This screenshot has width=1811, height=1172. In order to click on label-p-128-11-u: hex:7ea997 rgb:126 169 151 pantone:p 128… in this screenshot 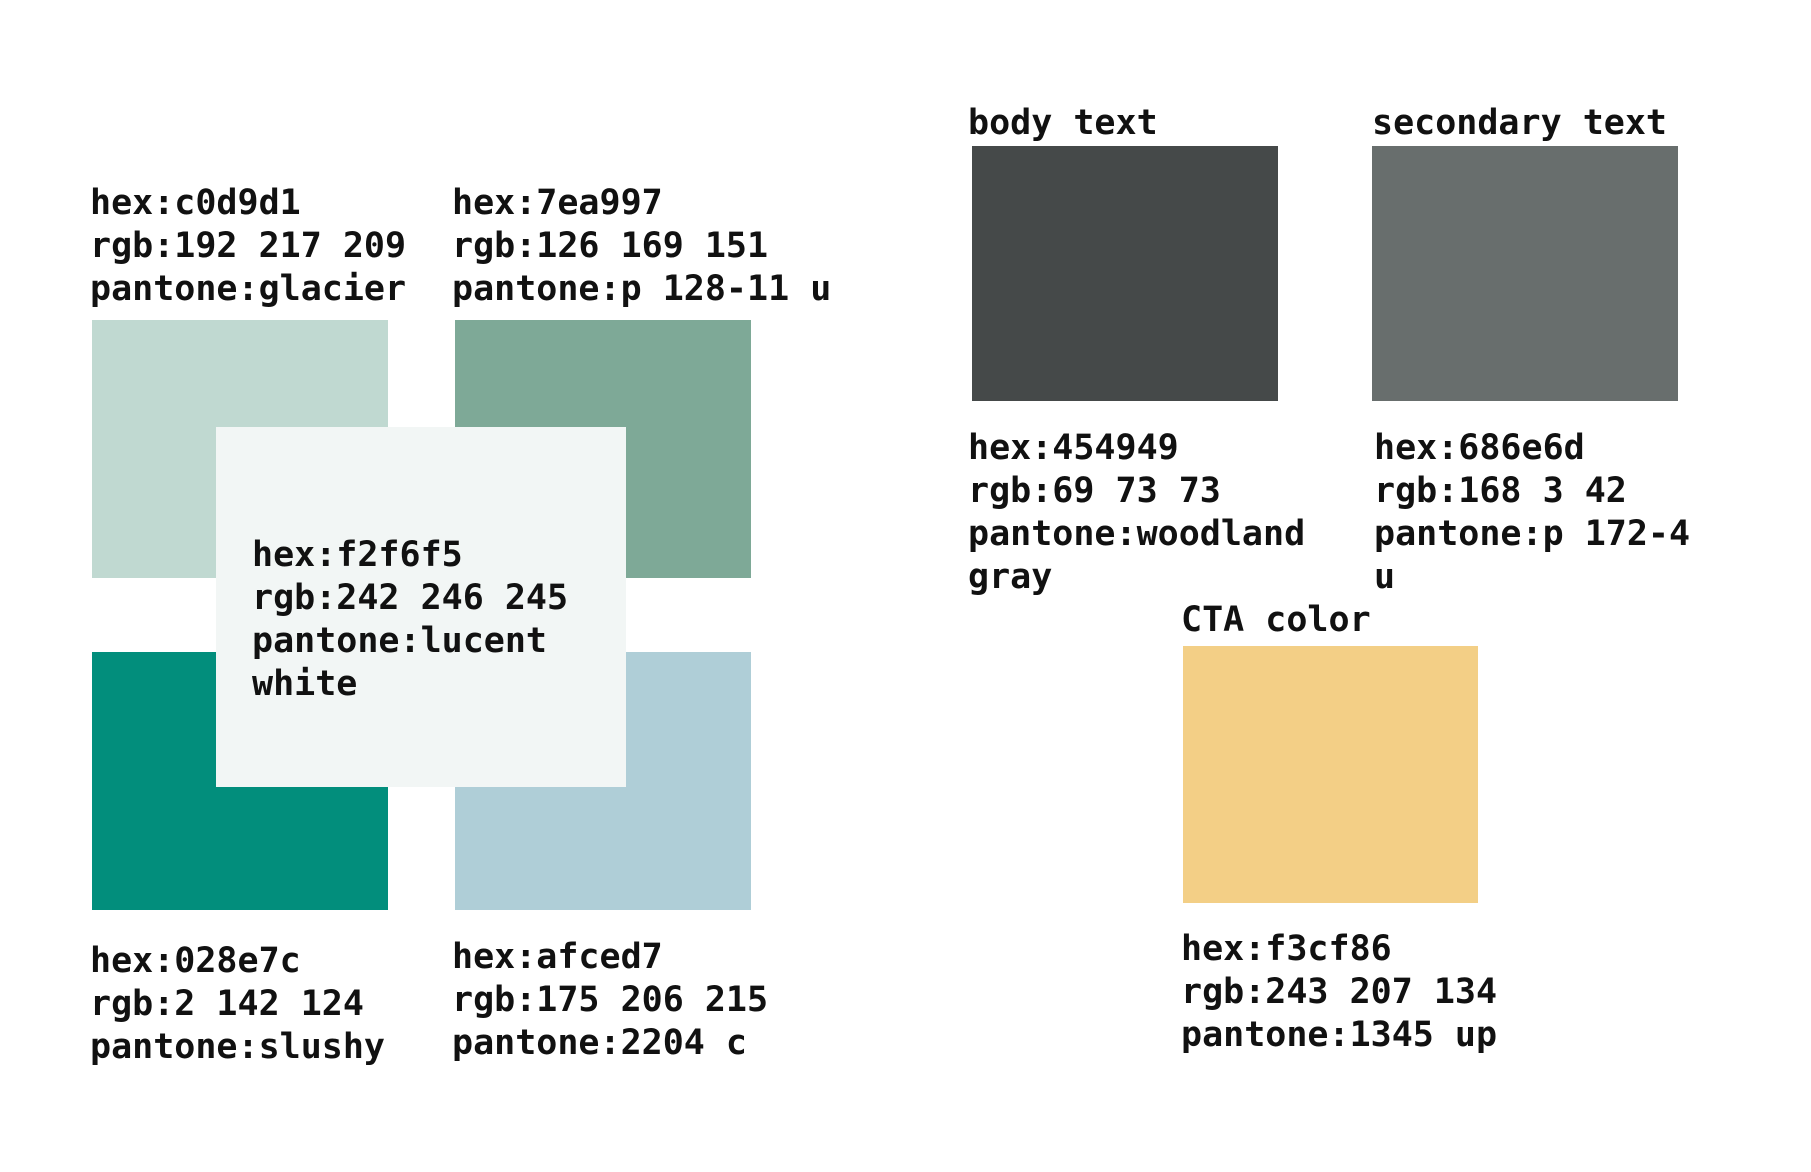, I will do `click(641, 246)`.